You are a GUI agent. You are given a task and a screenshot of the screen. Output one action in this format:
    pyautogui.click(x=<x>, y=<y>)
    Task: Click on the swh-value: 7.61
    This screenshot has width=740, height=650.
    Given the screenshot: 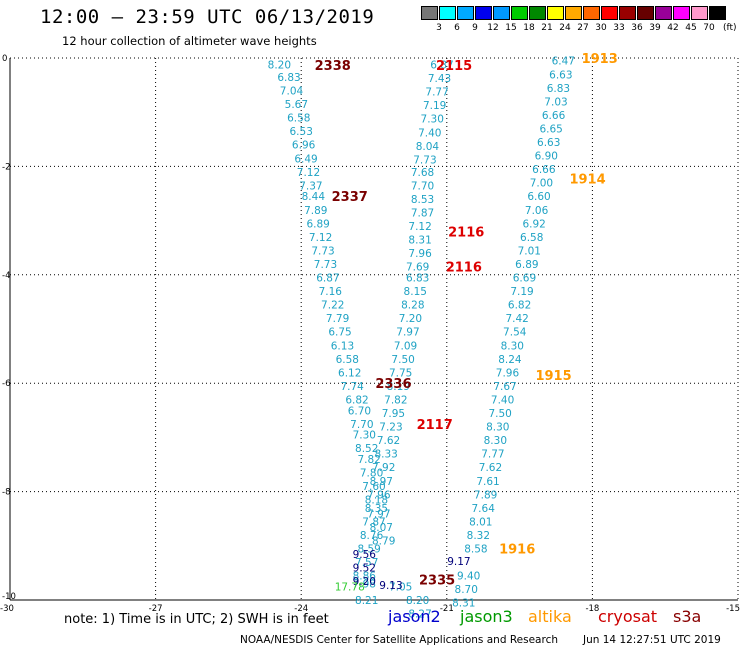 What is the action you would take?
    pyautogui.click(x=487, y=482)
    